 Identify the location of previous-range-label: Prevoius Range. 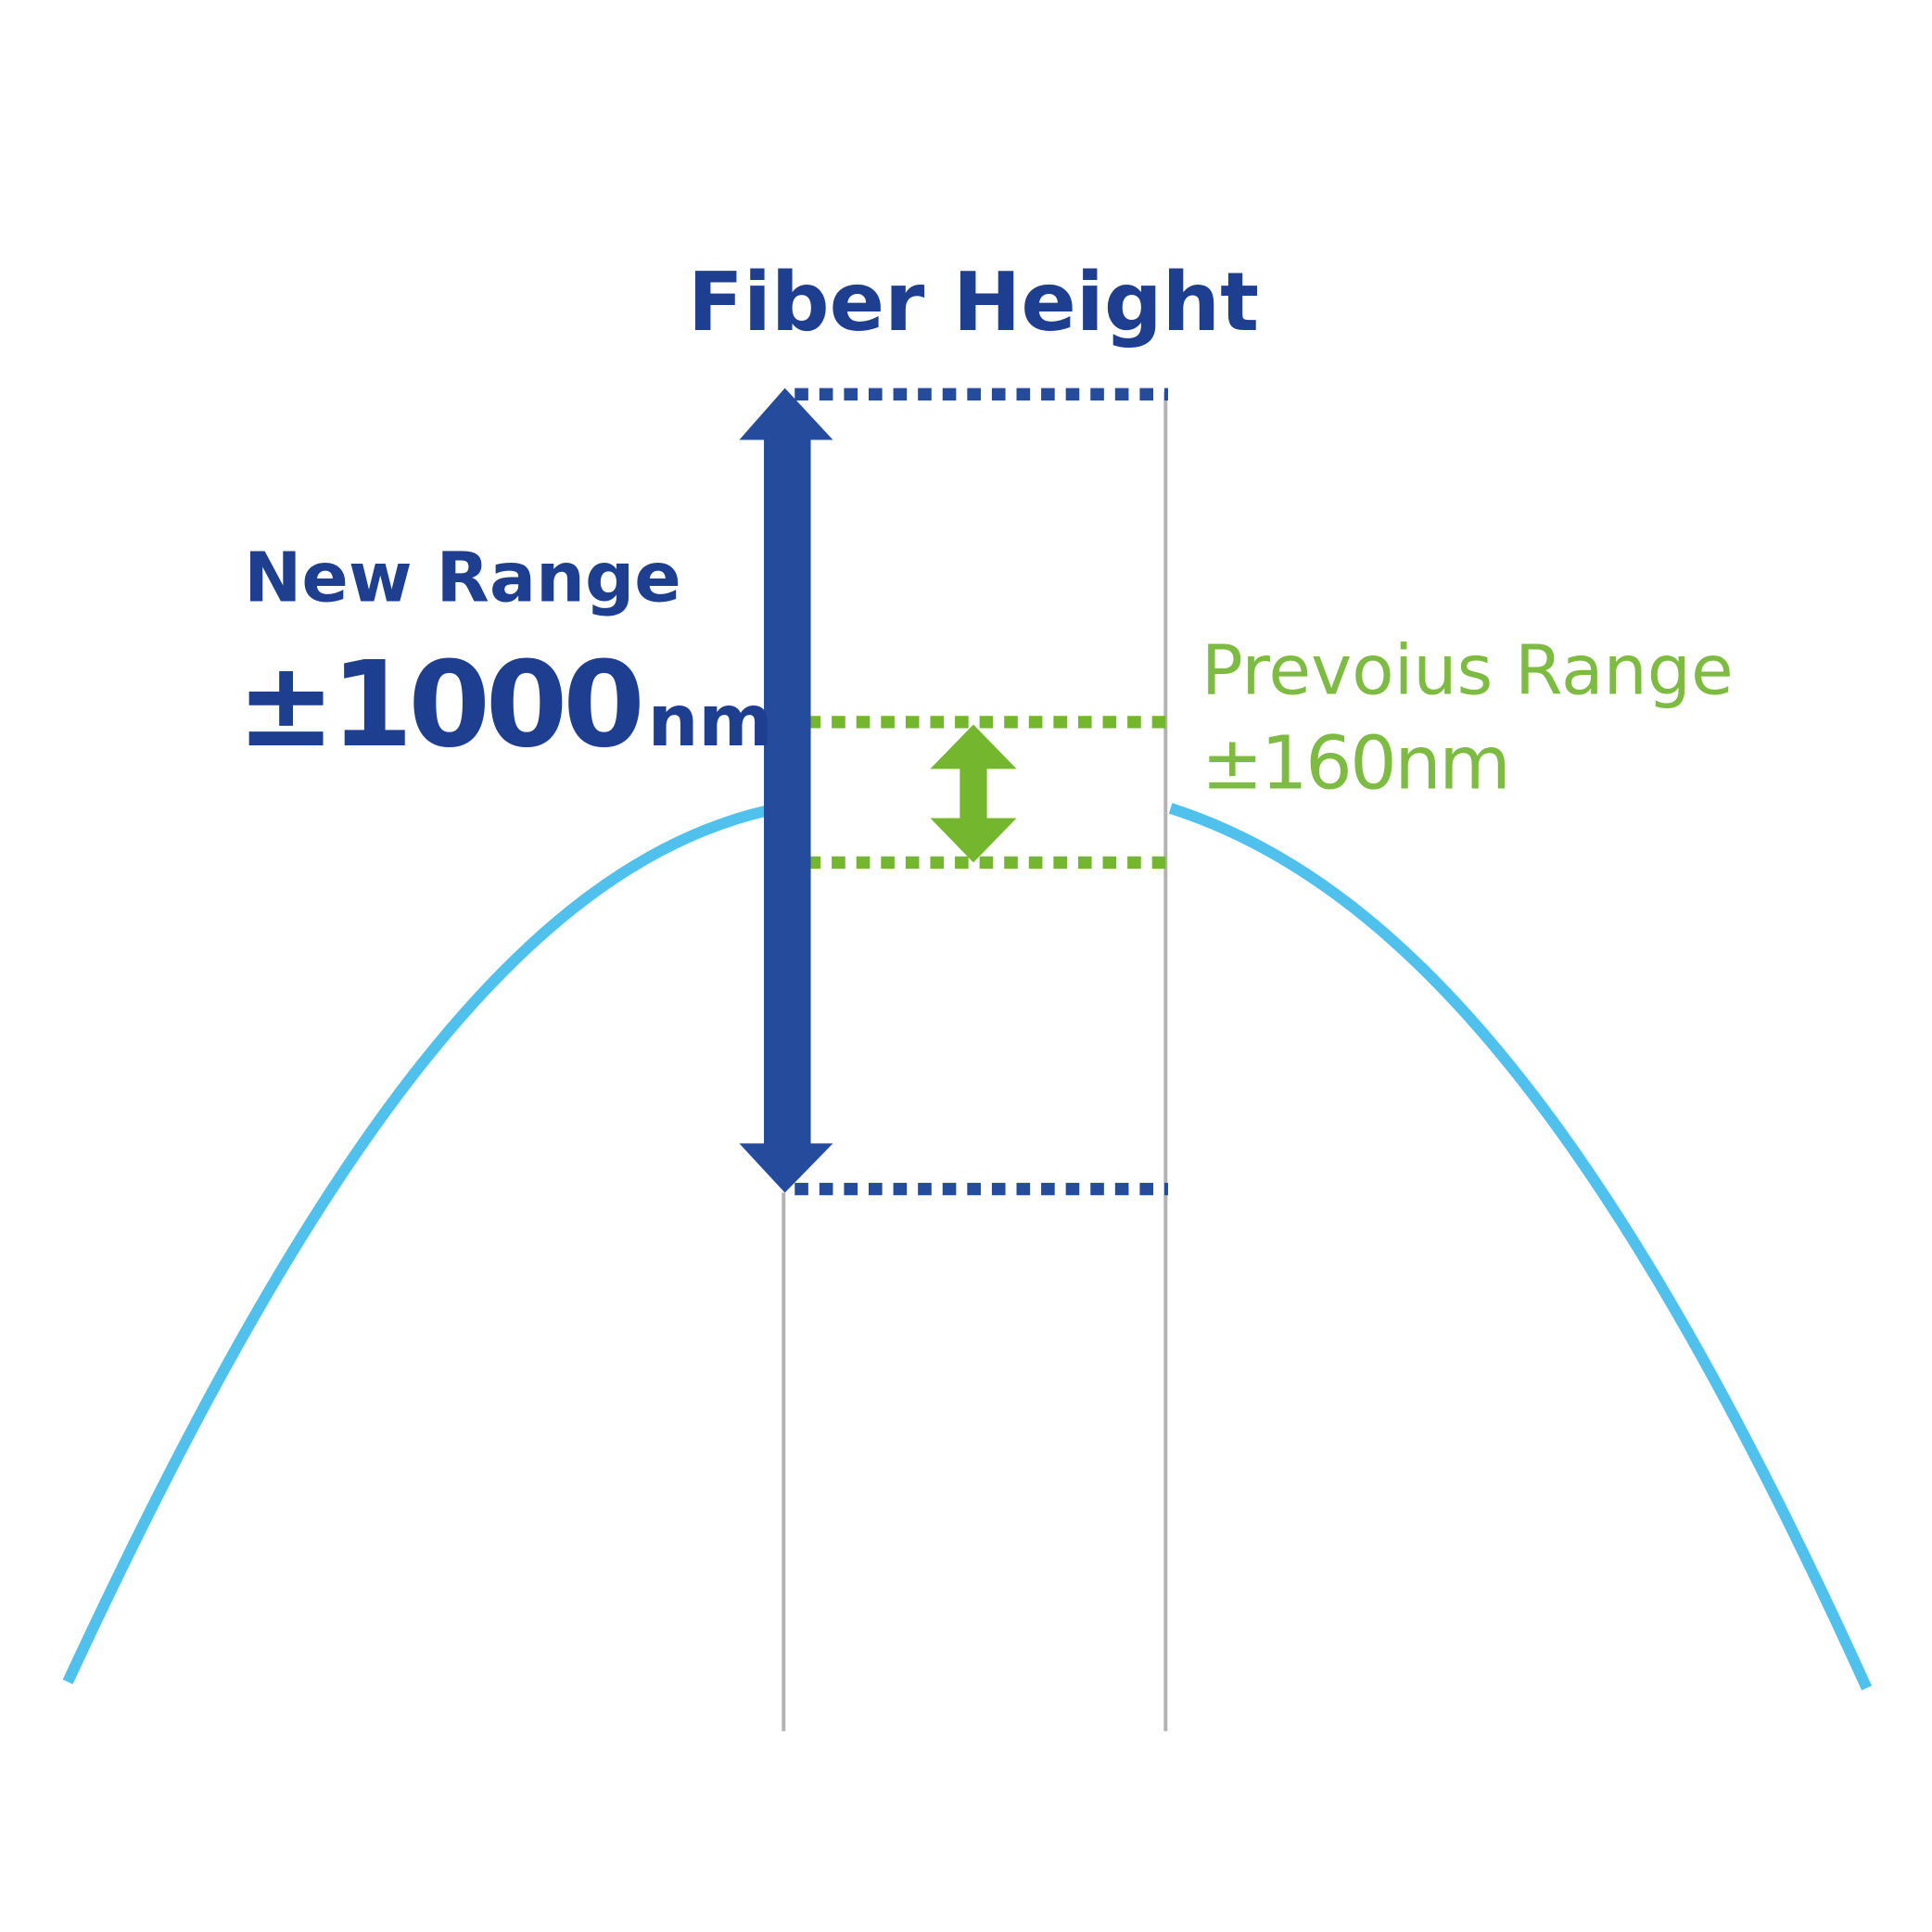
(1467, 669).